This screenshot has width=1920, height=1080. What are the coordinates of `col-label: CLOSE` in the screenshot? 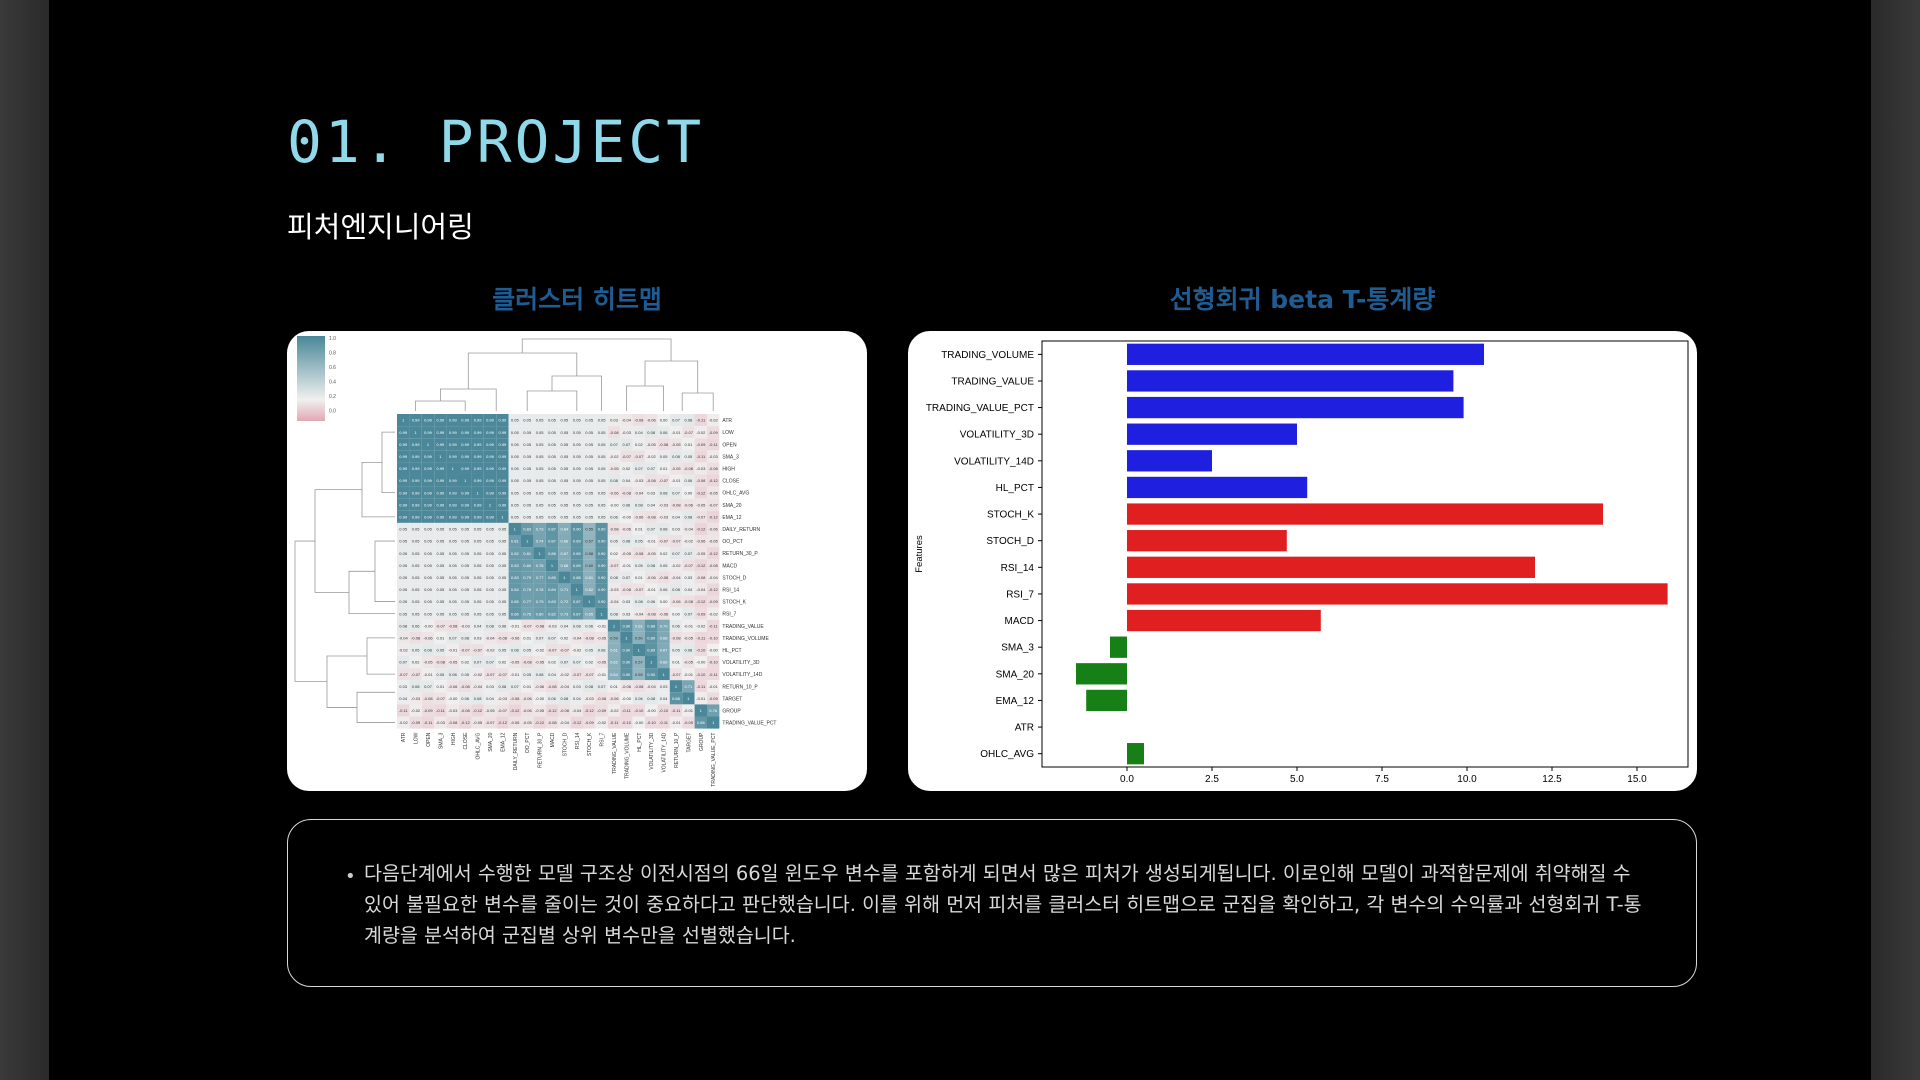 It's located at (466, 741).